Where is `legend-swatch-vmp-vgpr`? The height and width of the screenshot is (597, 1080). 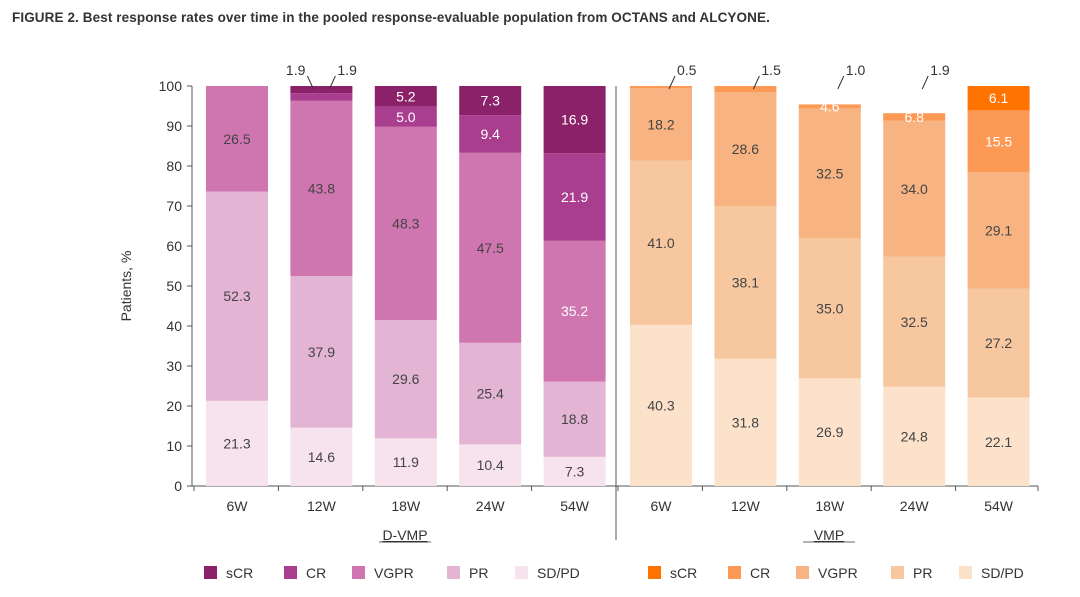 legend-swatch-vmp-vgpr is located at coordinates (802, 572).